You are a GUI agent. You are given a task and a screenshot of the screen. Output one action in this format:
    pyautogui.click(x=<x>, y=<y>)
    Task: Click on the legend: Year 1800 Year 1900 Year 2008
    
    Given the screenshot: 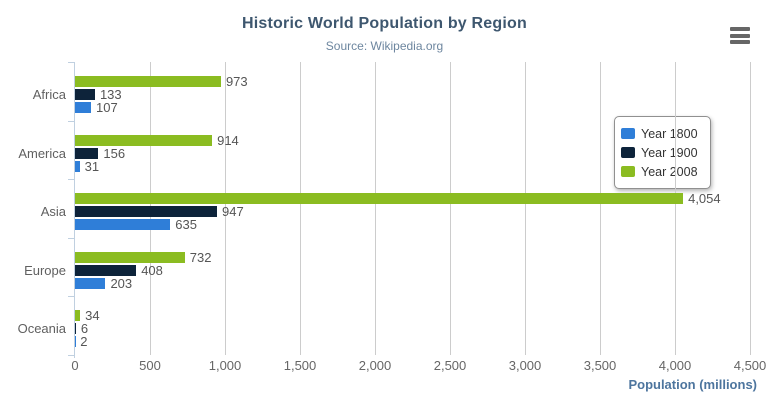 What is the action you would take?
    pyautogui.click(x=662, y=152)
    